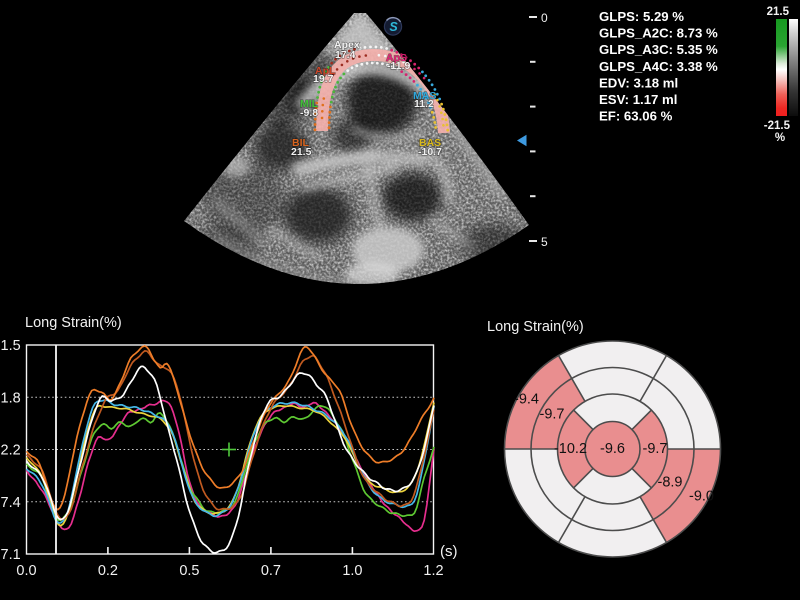 This screenshot has width=800, height=600. I want to click on svg-text: 2.2, so click(11, 451).